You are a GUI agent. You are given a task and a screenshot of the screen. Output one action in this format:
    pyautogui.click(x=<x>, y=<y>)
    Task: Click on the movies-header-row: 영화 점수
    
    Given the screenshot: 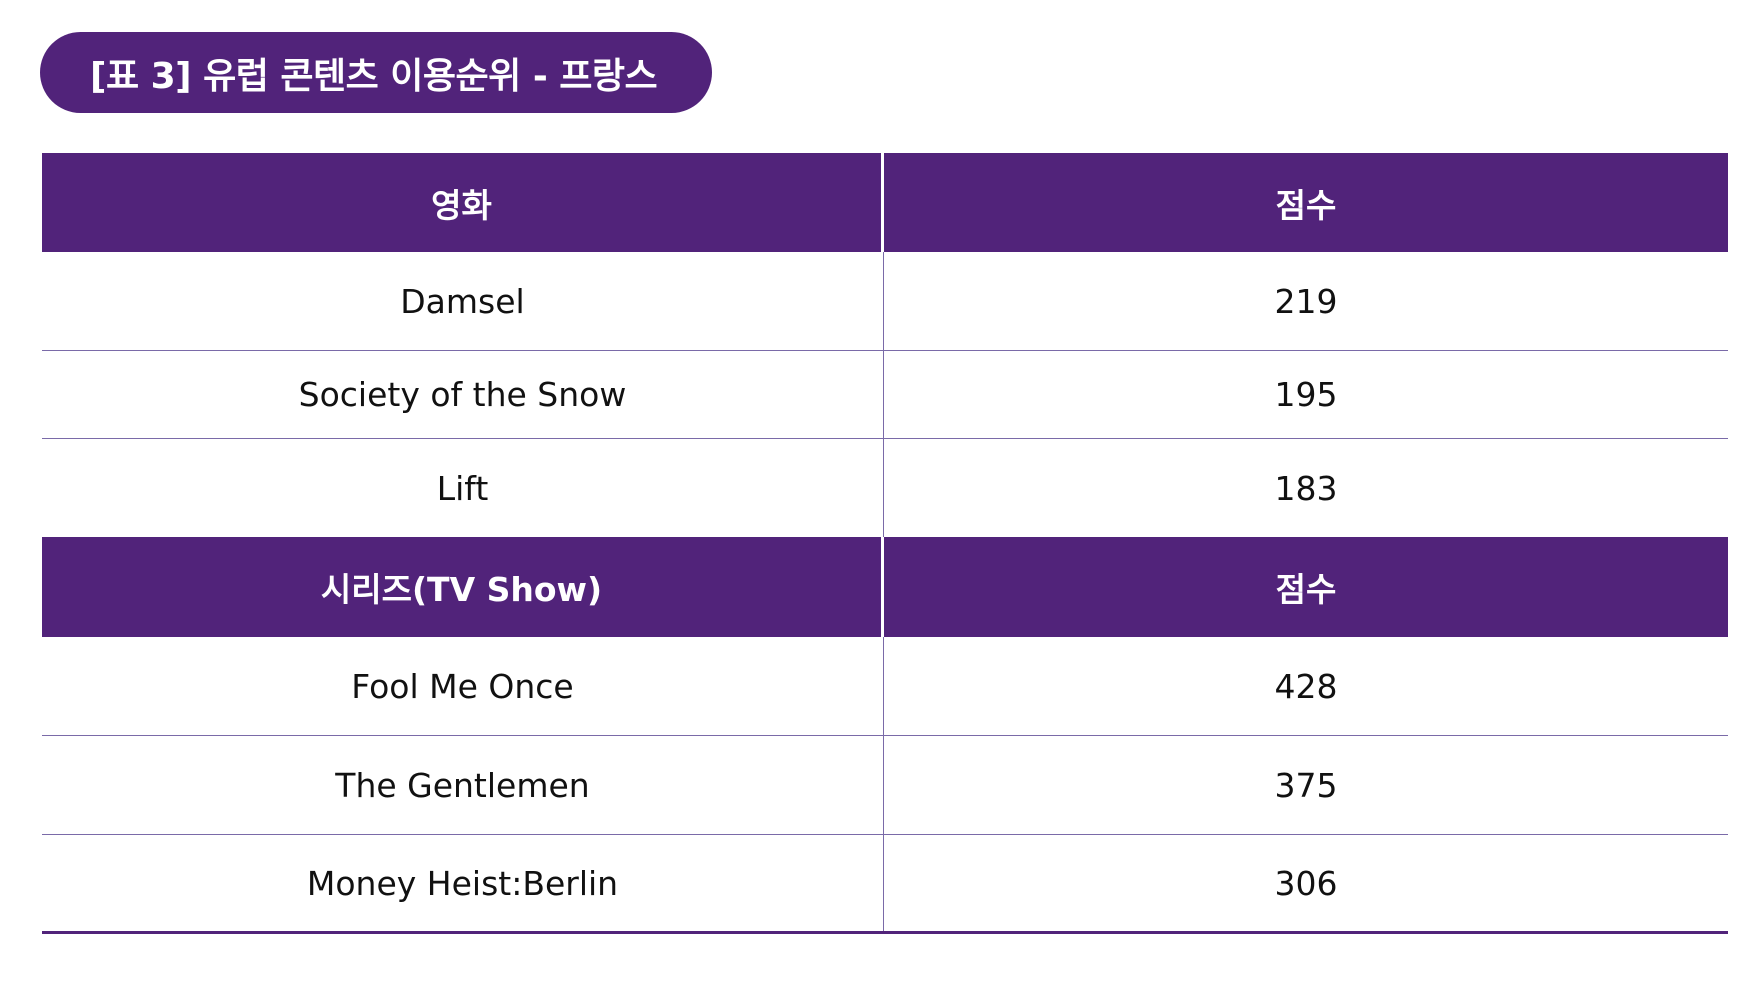 What is the action you would take?
    pyautogui.click(x=885, y=202)
    